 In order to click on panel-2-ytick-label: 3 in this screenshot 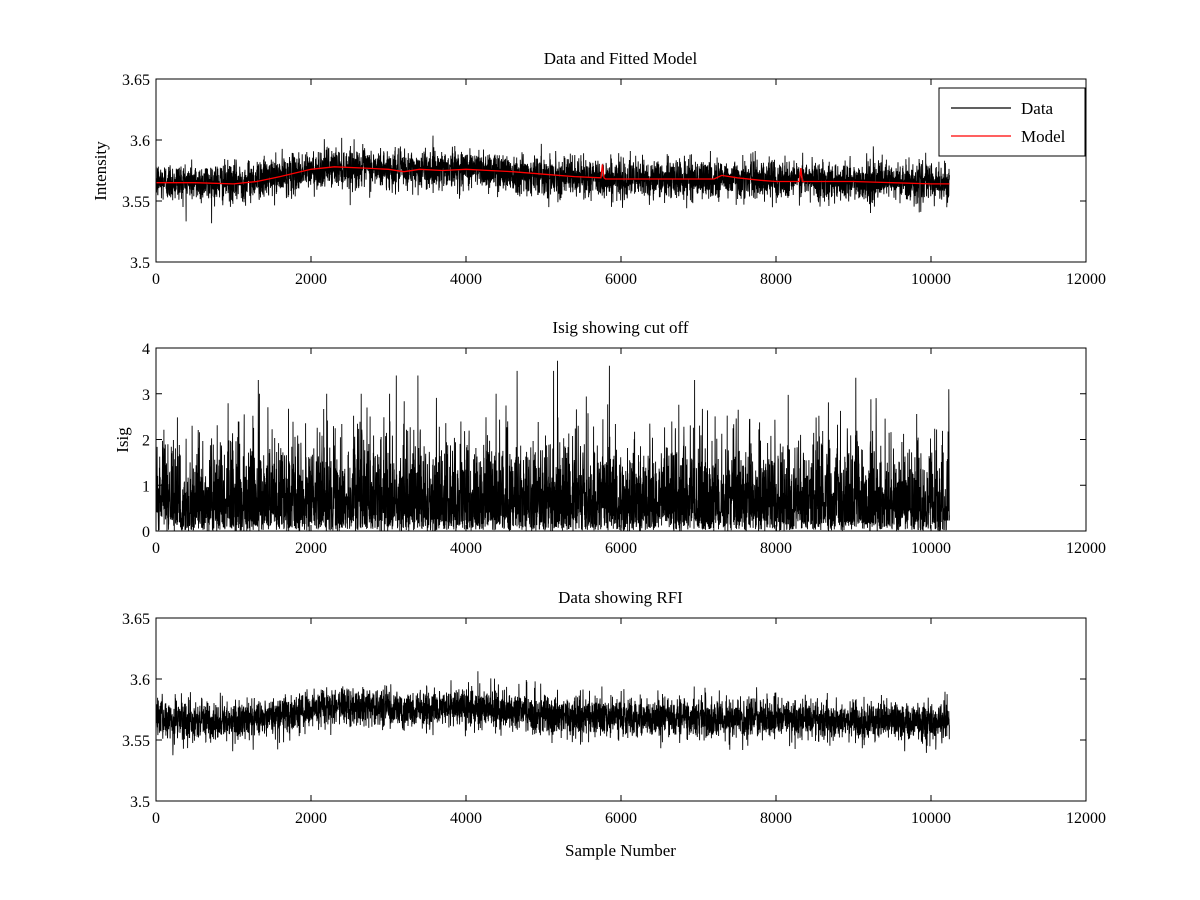, I will do `click(146, 395)`.